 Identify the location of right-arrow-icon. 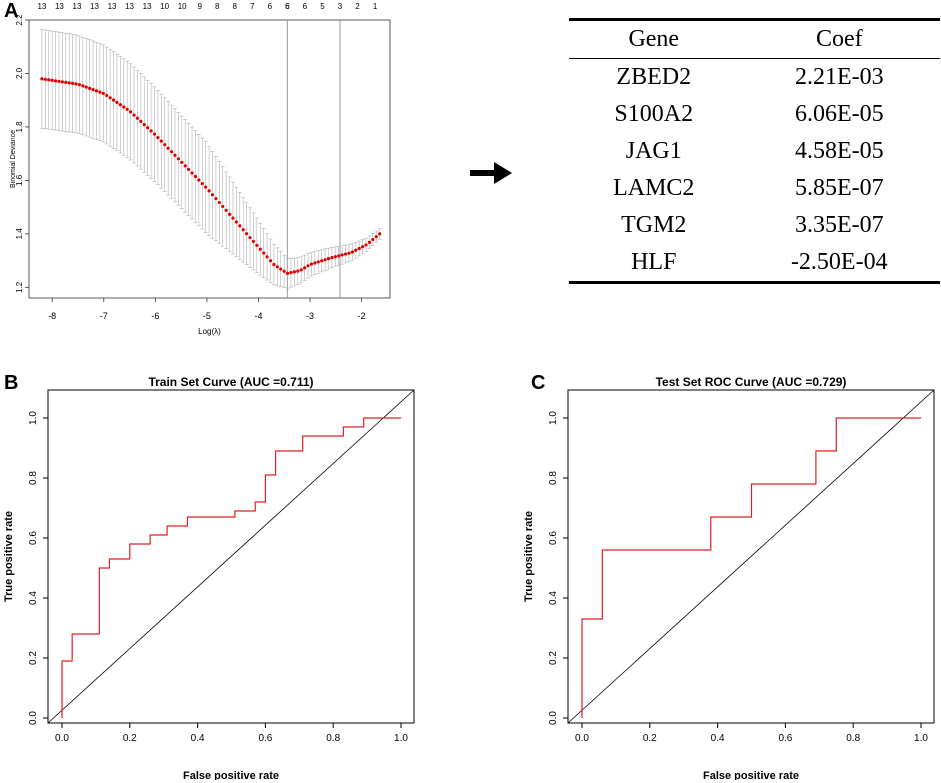
(491, 173).